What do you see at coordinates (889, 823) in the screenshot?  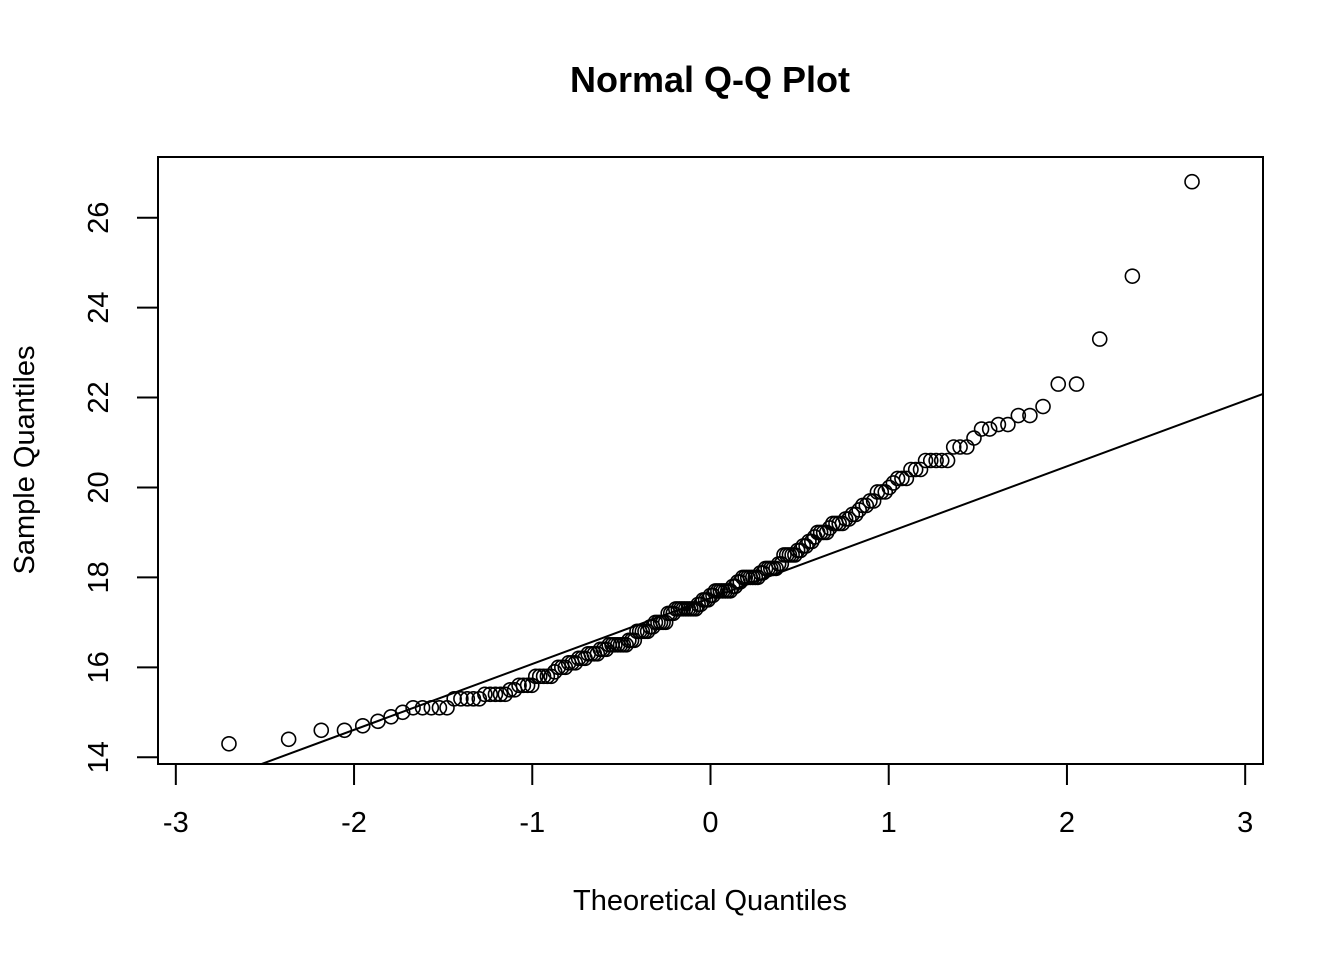 I see `x-tick-label: 1` at bounding box center [889, 823].